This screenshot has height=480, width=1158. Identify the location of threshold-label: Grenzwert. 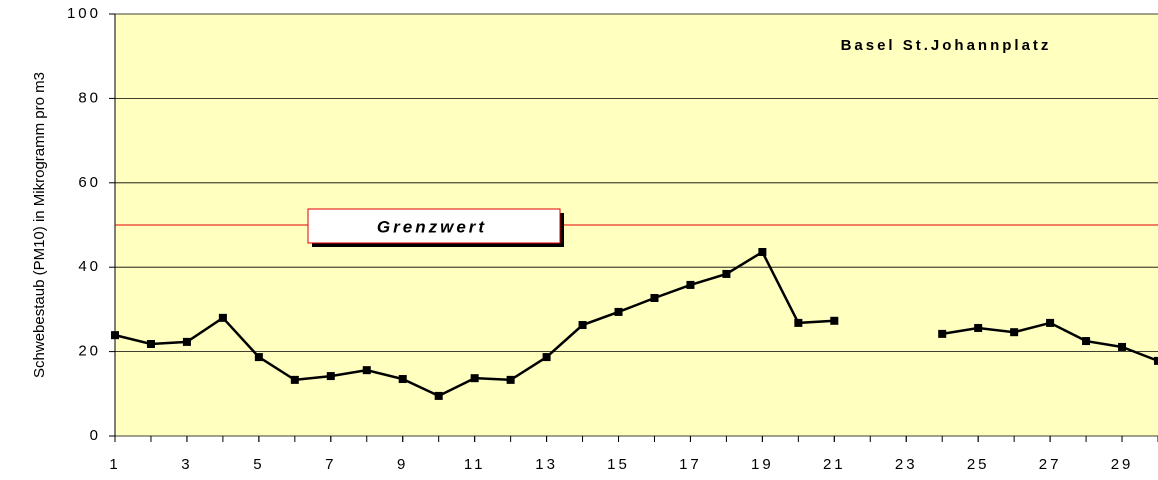
(432, 226).